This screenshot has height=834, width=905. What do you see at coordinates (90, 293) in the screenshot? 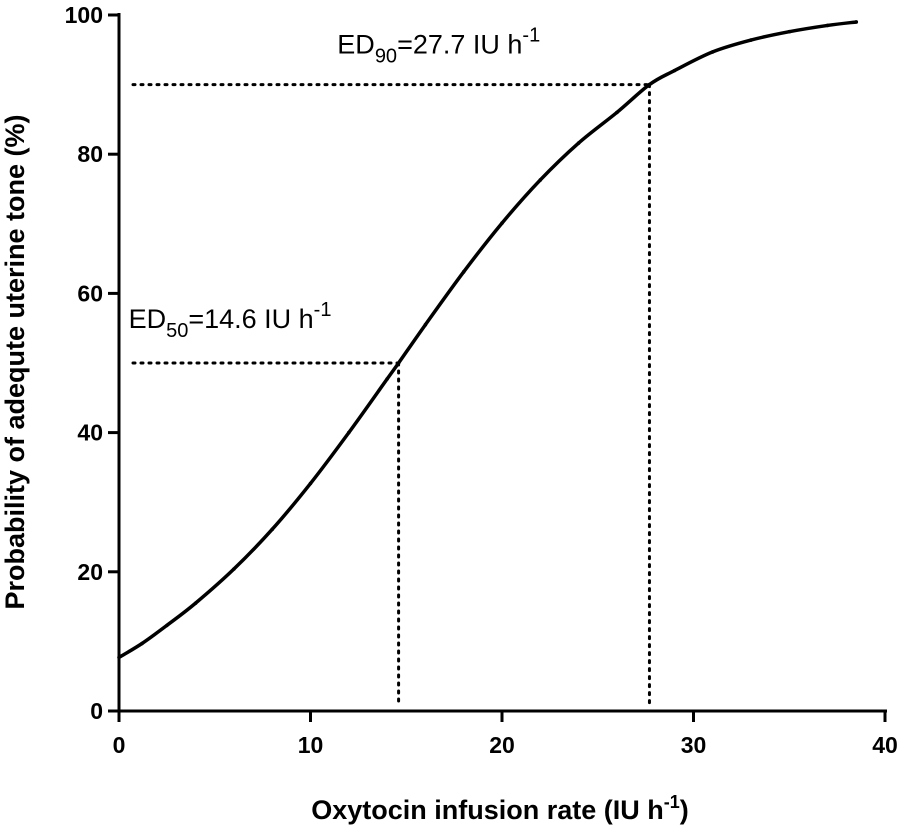
I see `y-tick-label-3: 60` at bounding box center [90, 293].